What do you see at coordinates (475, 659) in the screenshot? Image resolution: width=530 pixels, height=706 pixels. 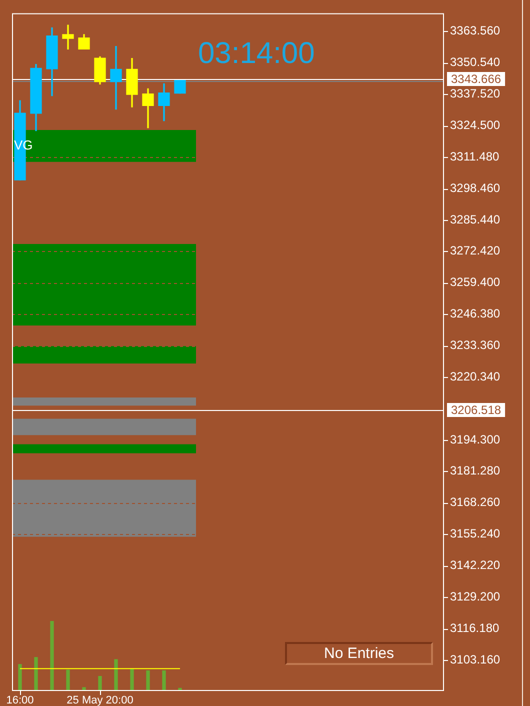 I see `y-tick-label: 3103.160` at bounding box center [475, 659].